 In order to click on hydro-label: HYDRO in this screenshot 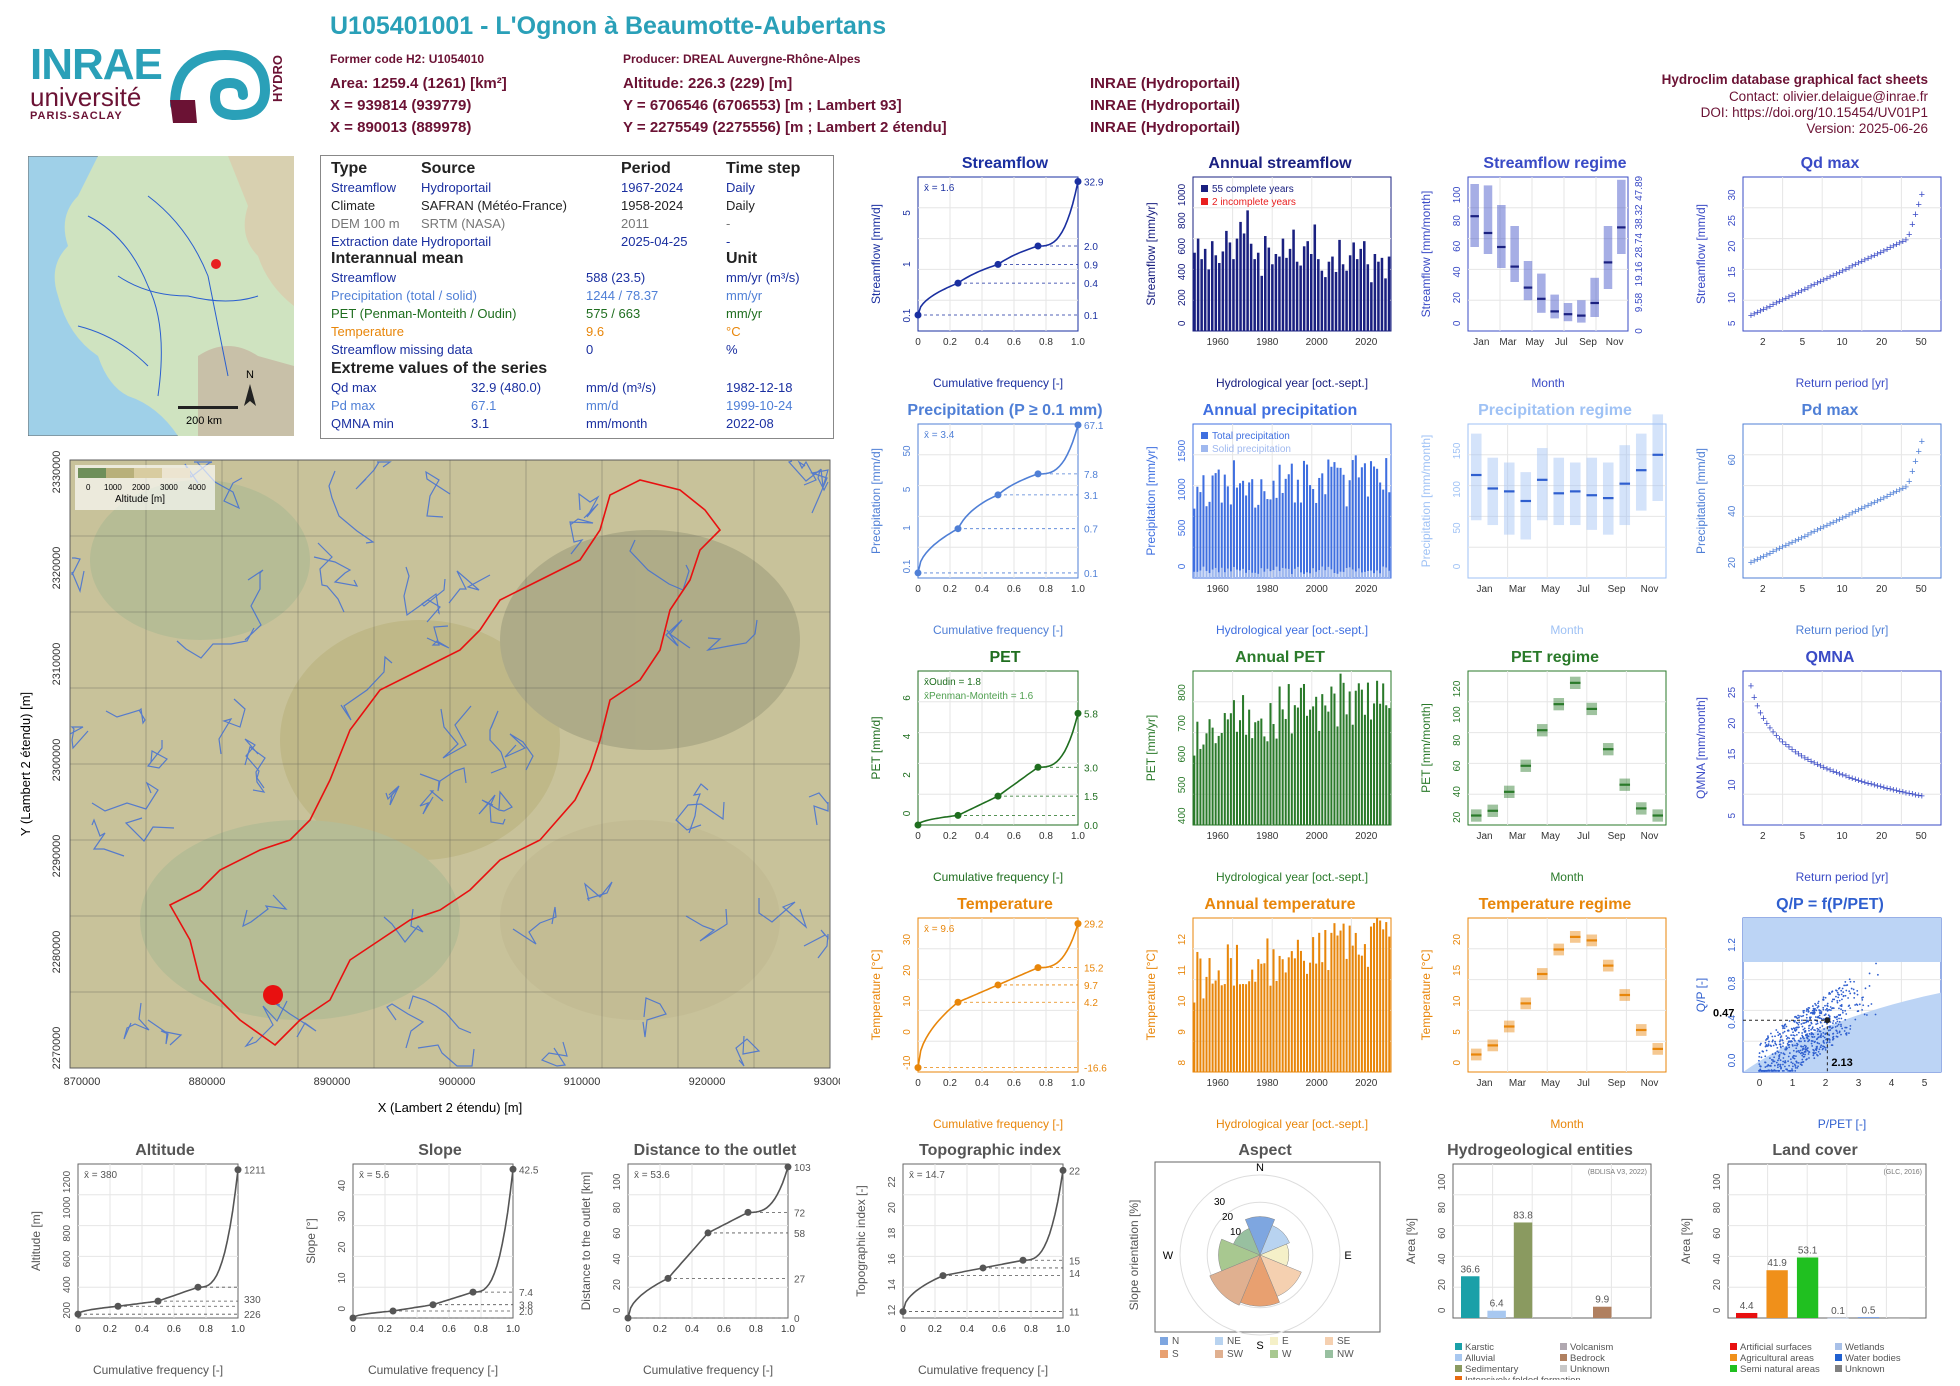, I will do `click(277, 78)`.